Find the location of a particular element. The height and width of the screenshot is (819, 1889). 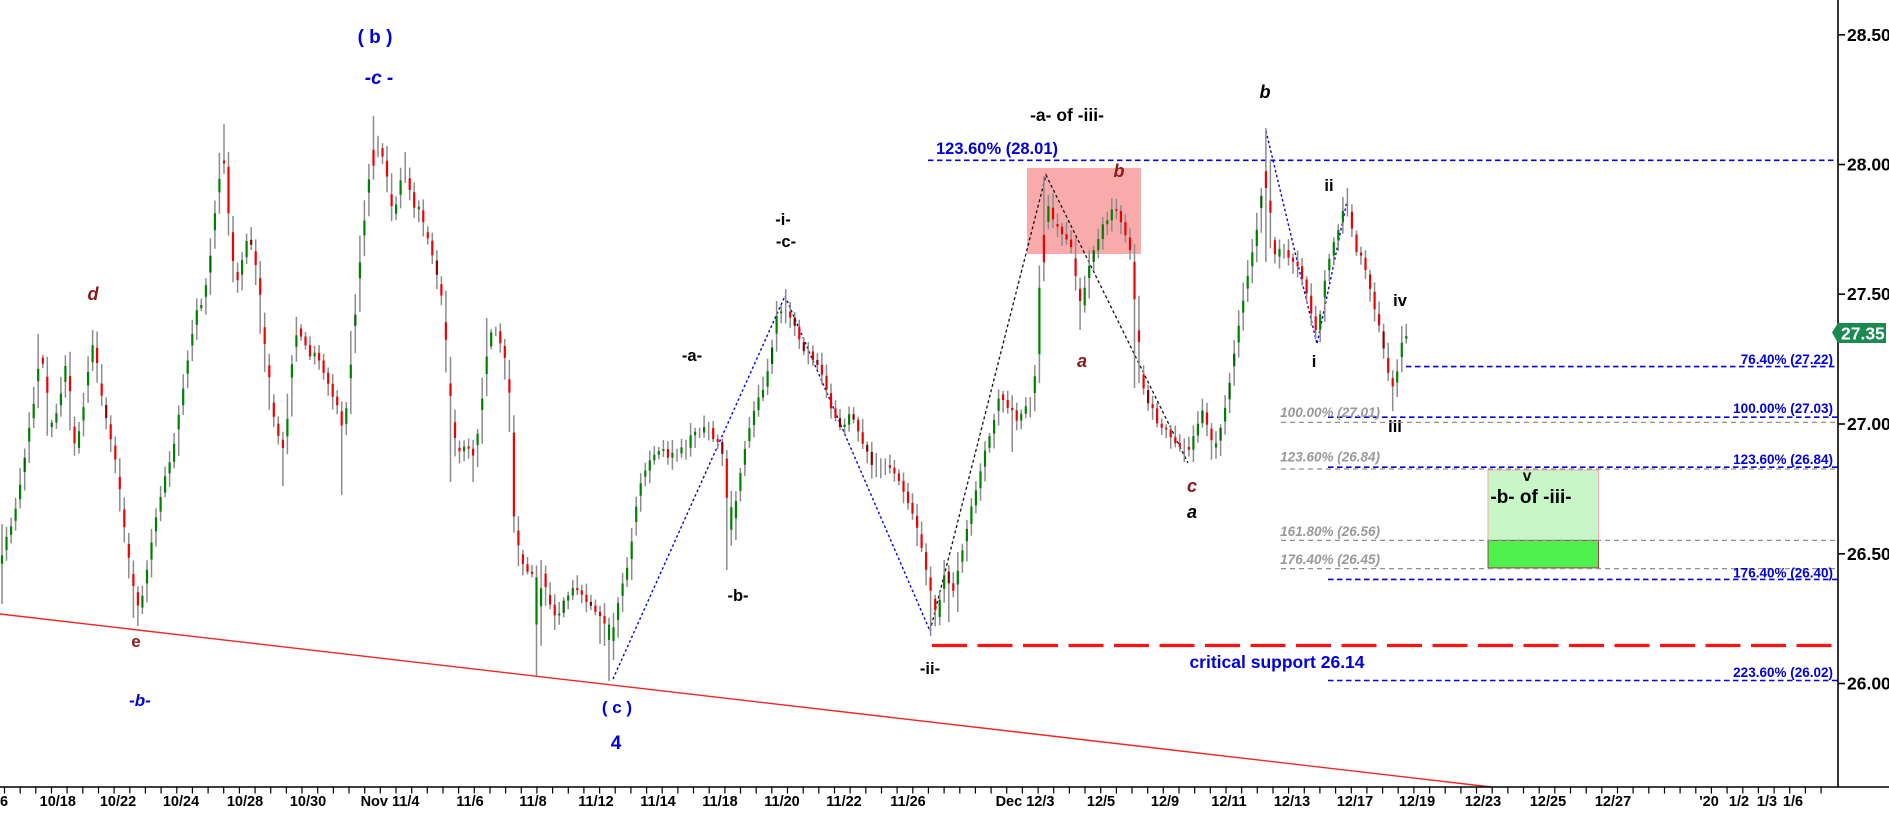

svg-text: Nov 11/4 is located at coordinates (390, 802).